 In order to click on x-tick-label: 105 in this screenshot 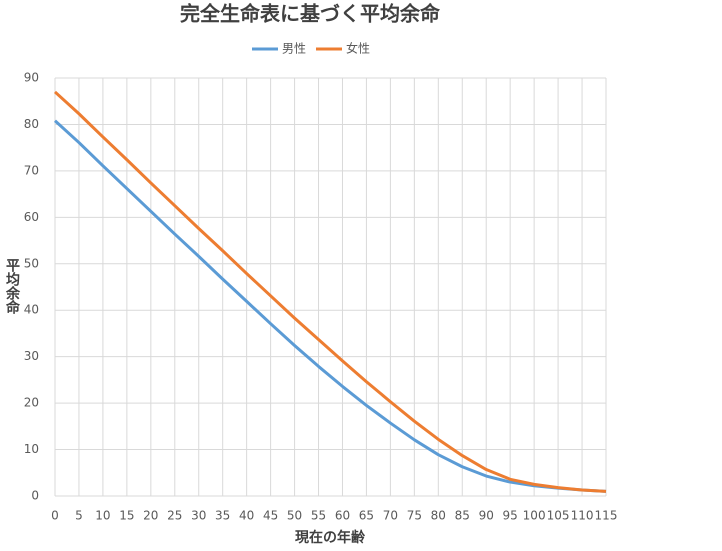, I will do `click(558, 516)`.